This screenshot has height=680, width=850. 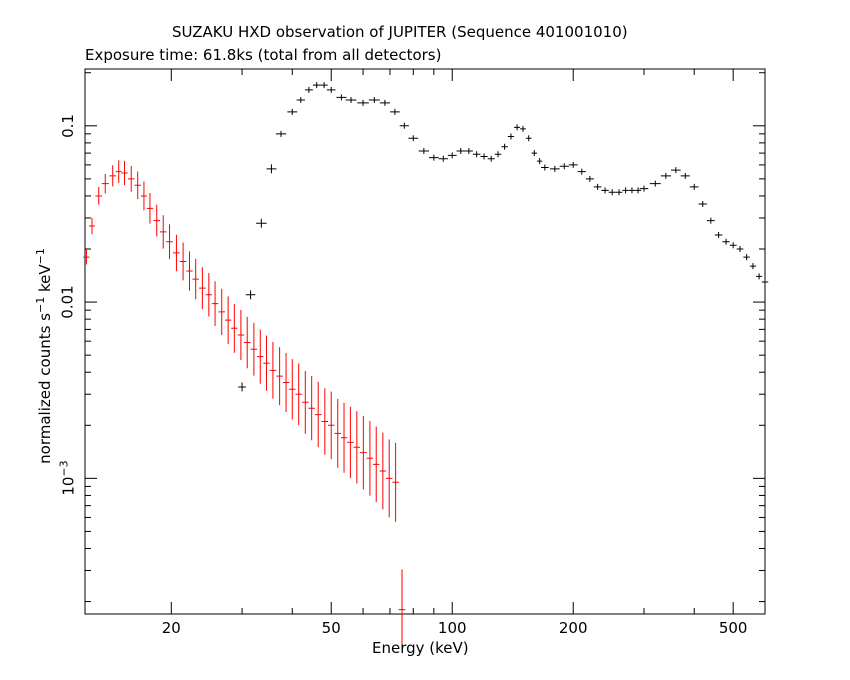 What do you see at coordinates (44, 356) in the screenshot?
I see `y-axis-label: normalized counts s−1 keV−1` at bounding box center [44, 356].